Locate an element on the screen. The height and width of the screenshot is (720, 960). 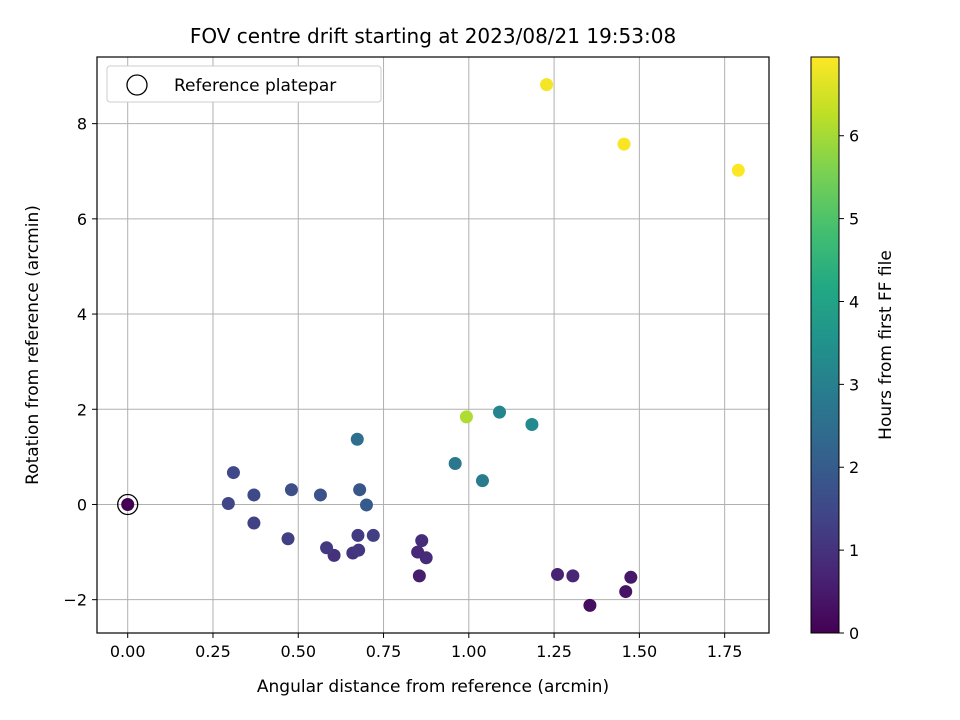
legend-box is located at coordinates (244, 84).